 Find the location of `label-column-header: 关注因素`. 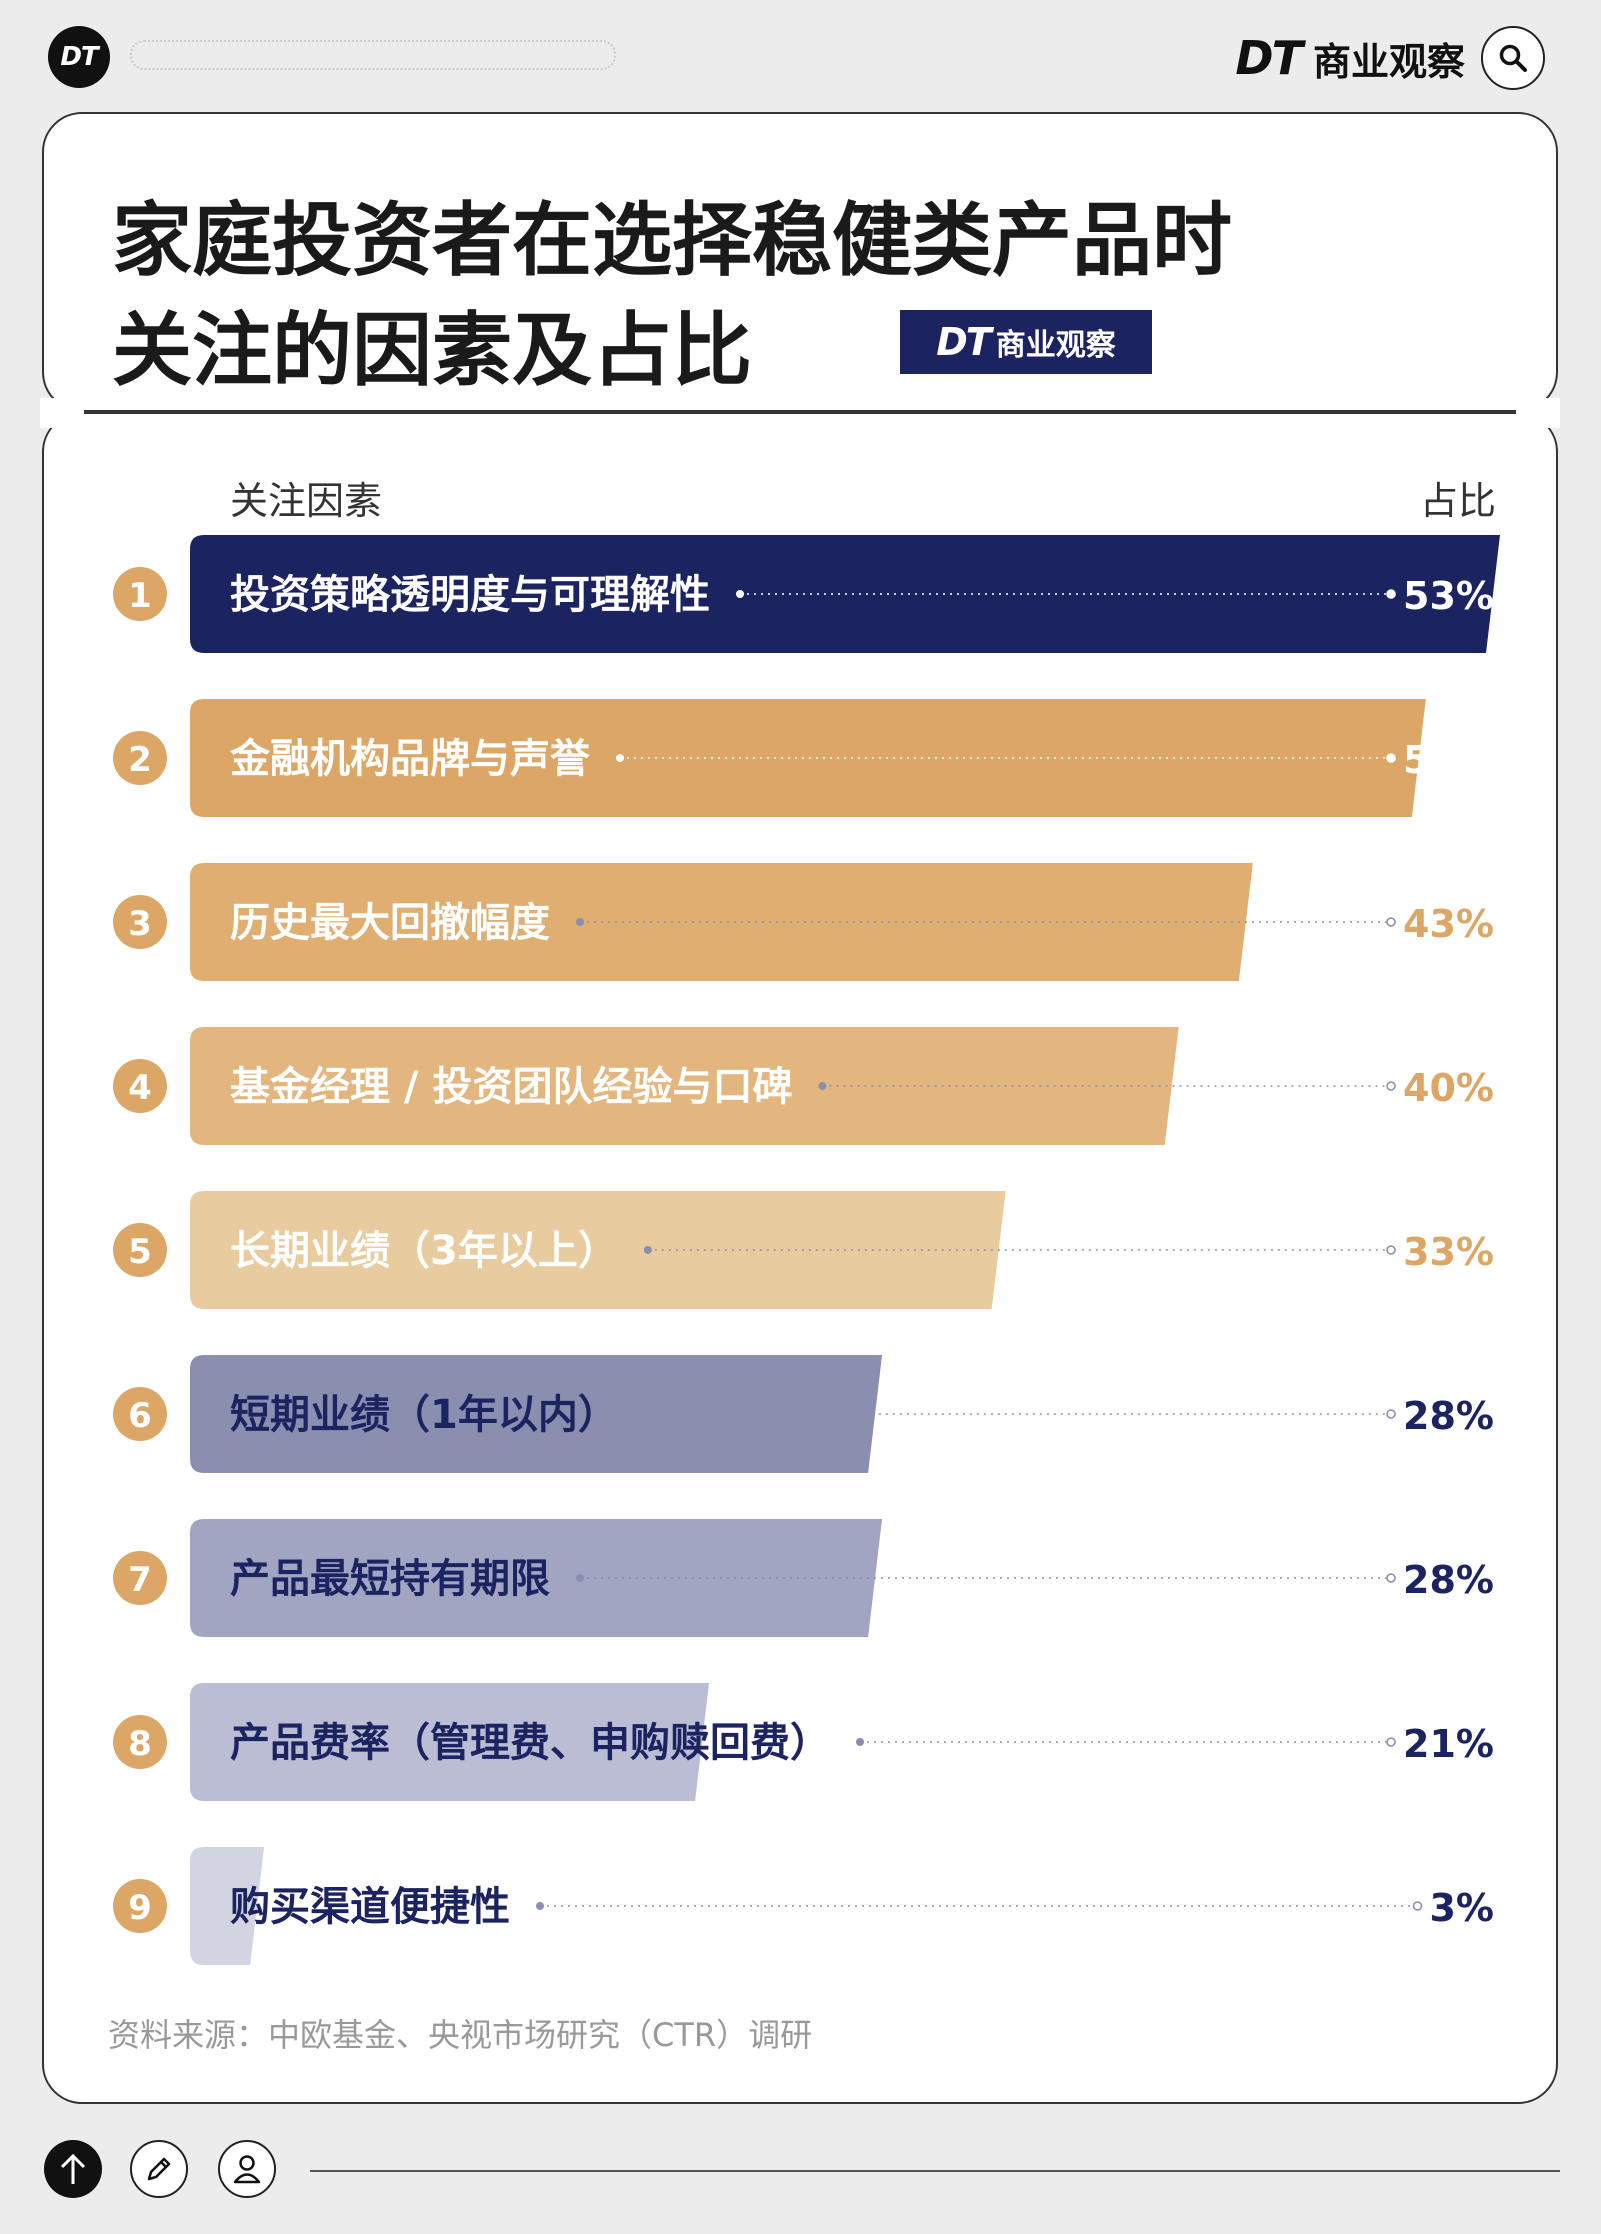

label-column-header: 关注因素 is located at coordinates (306, 501).